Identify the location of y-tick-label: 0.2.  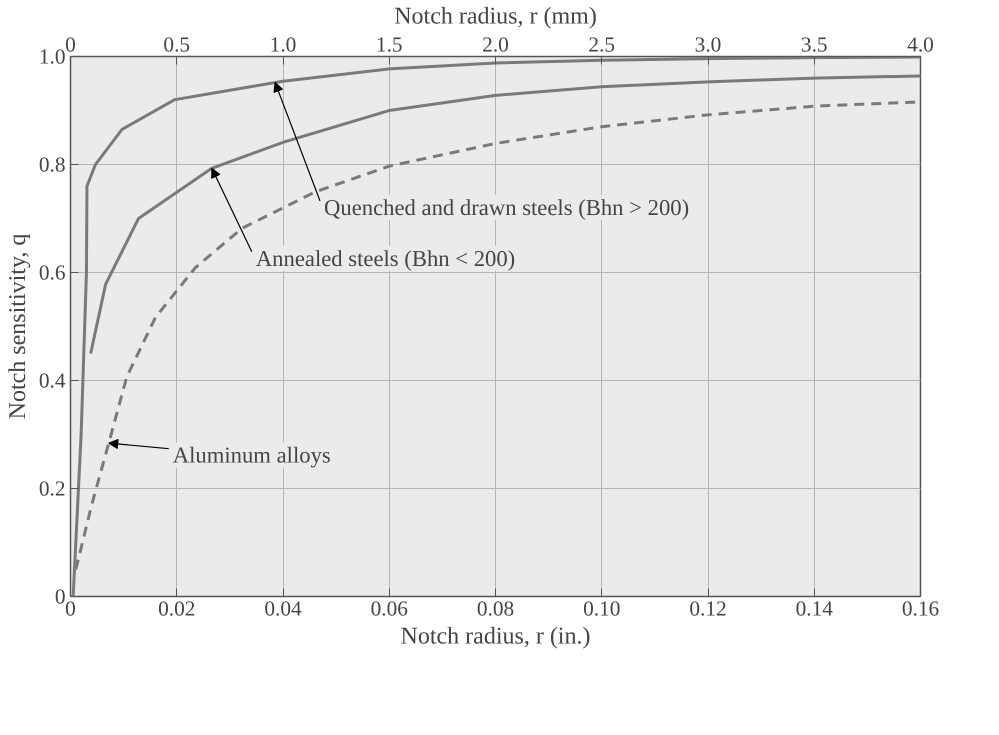
(52, 488).